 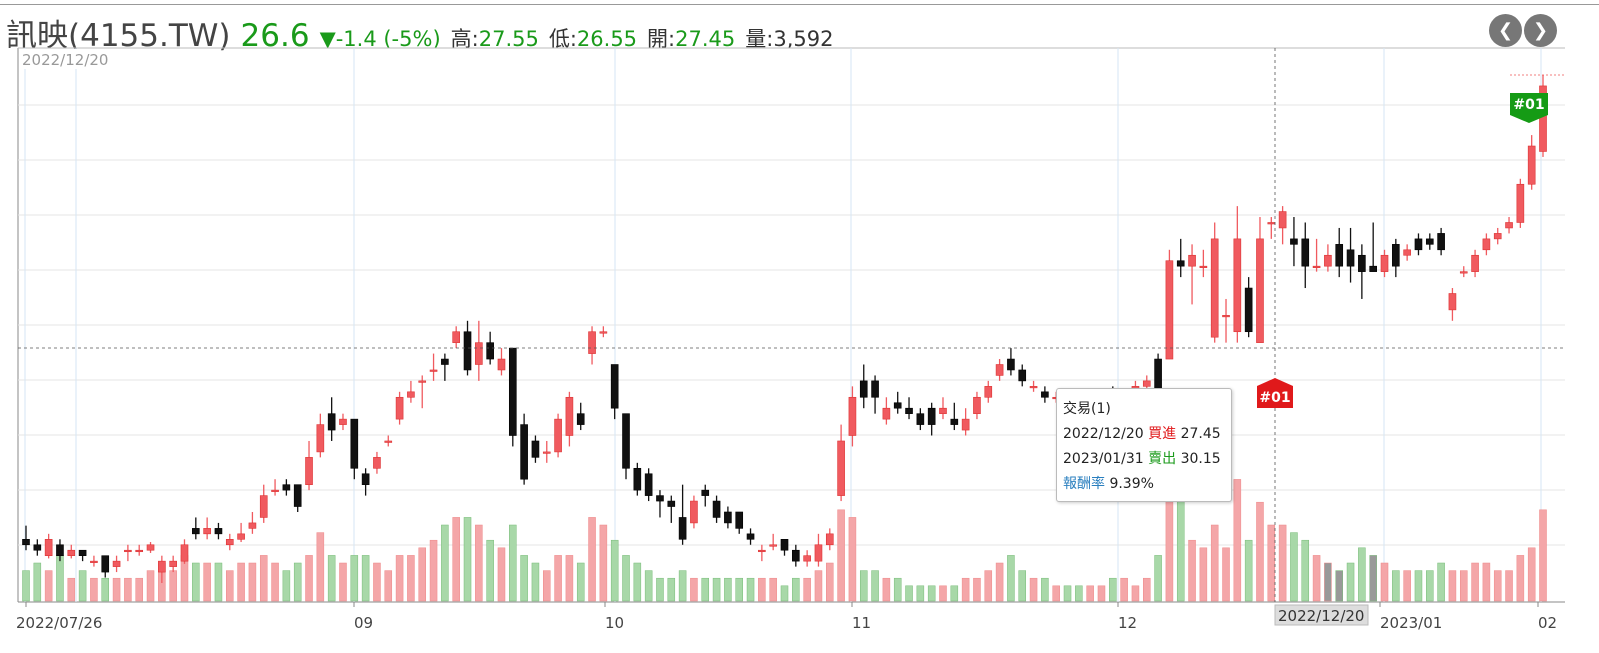 What do you see at coordinates (1321, 615) in the screenshot?
I see `crosshair-date-bg` at bounding box center [1321, 615].